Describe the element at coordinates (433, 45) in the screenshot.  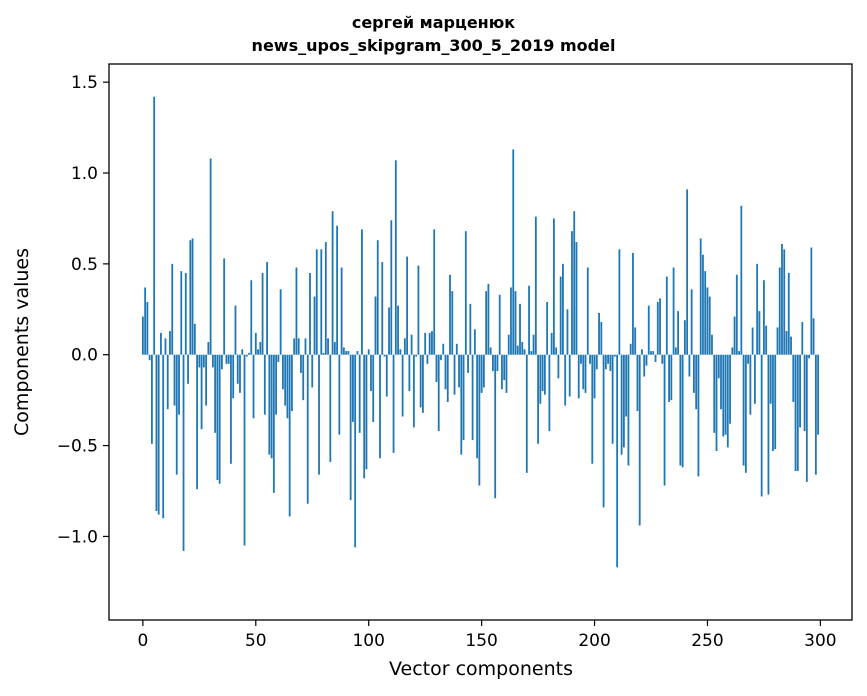
I see `chart-subtitle: news_upos_skipgram_300_5_2019 model` at that location.